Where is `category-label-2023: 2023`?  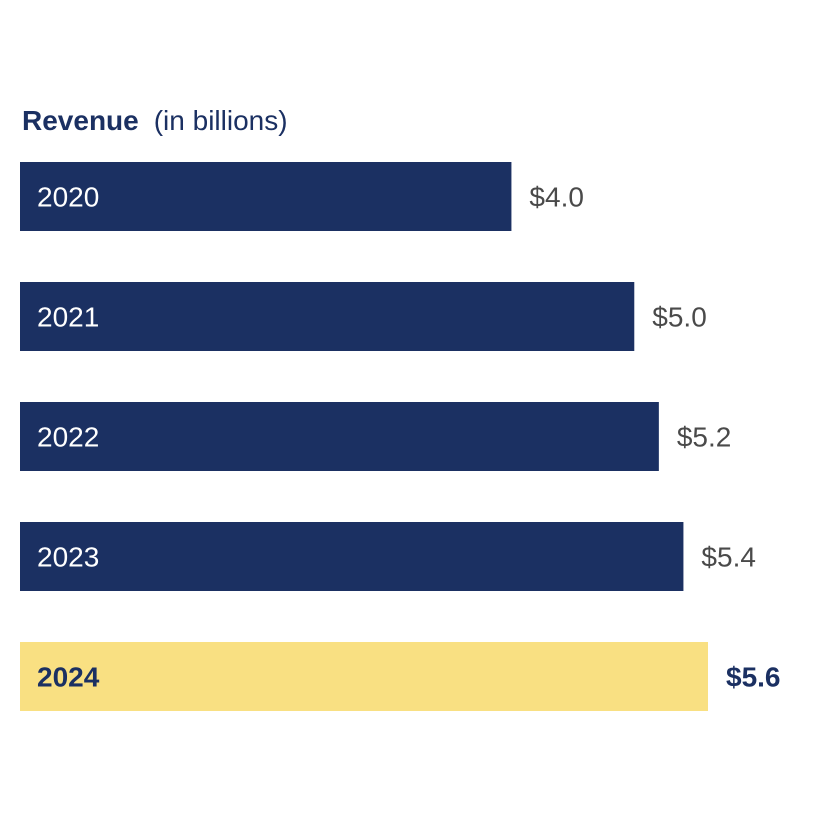 category-label-2023: 2023 is located at coordinates (68, 557).